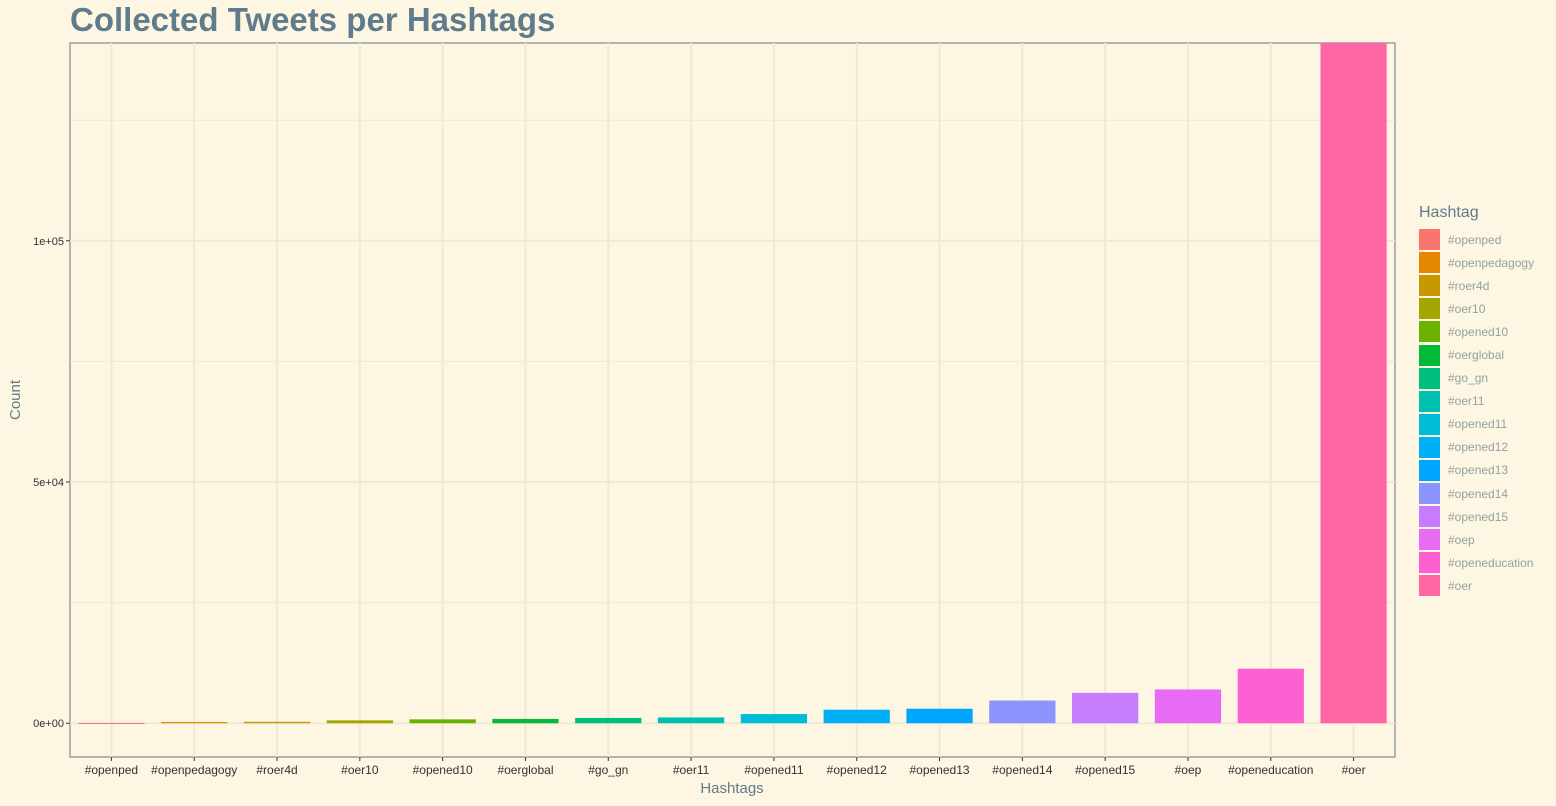 The width and height of the screenshot is (1556, 806). I want to click on legend-item: #oerglobal, so click(1486, 354).